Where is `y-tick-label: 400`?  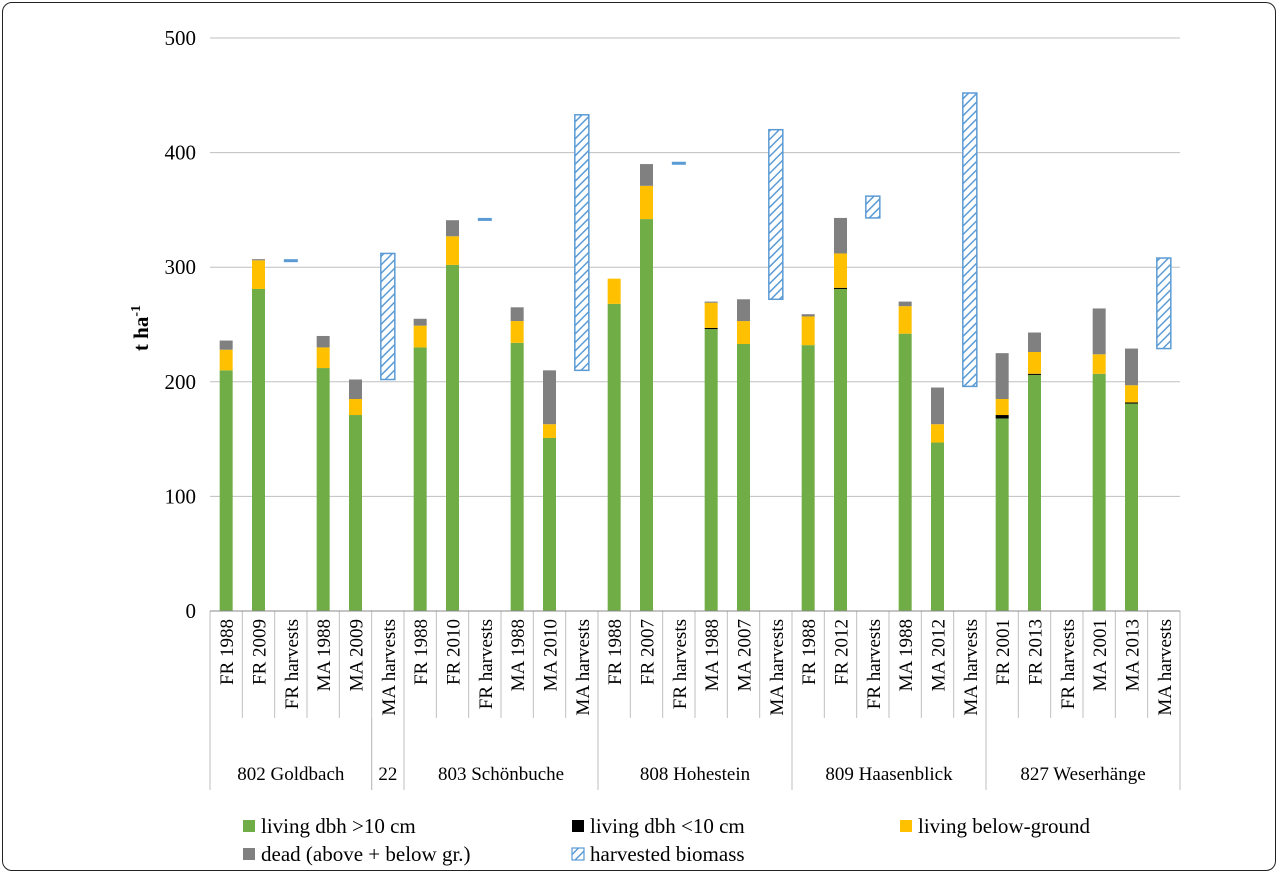
y-tick-label: 400 is located at coordinates (181, 153).